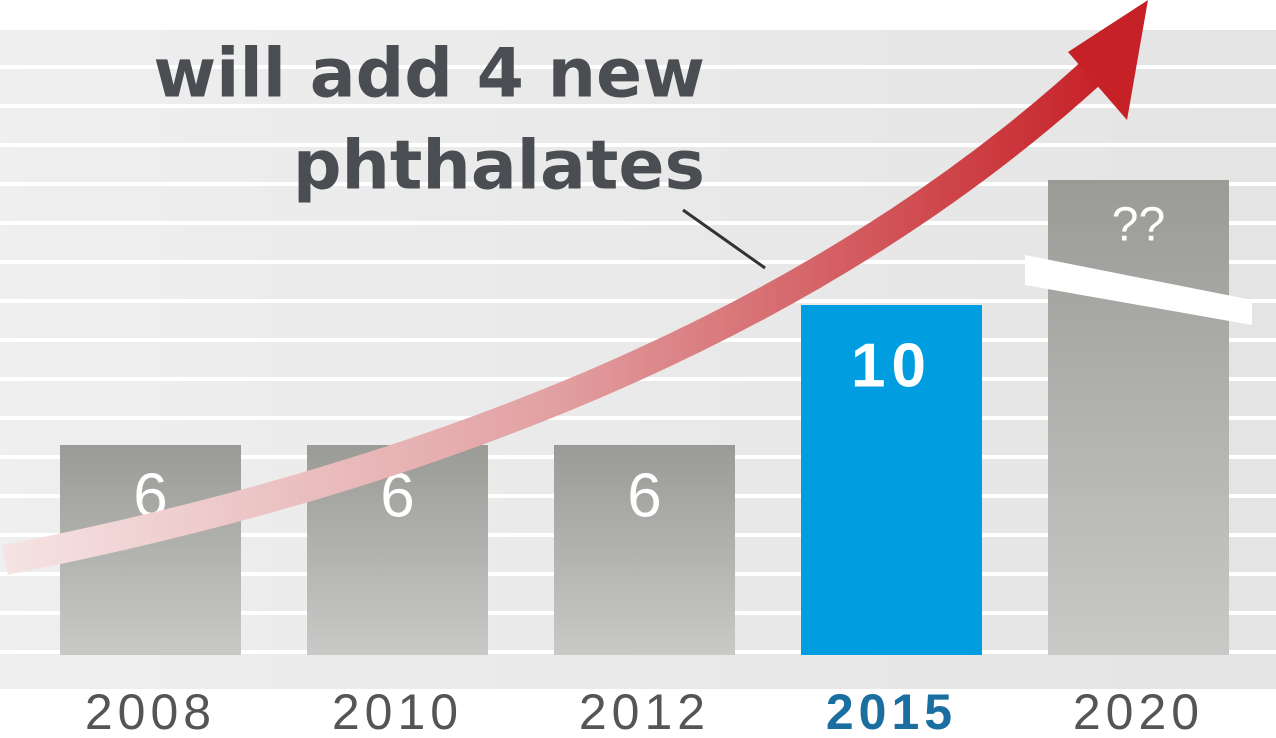  Describe the element at coordinates (499, 166) in the screenshot. I see `title-line: phthalates` at that location.